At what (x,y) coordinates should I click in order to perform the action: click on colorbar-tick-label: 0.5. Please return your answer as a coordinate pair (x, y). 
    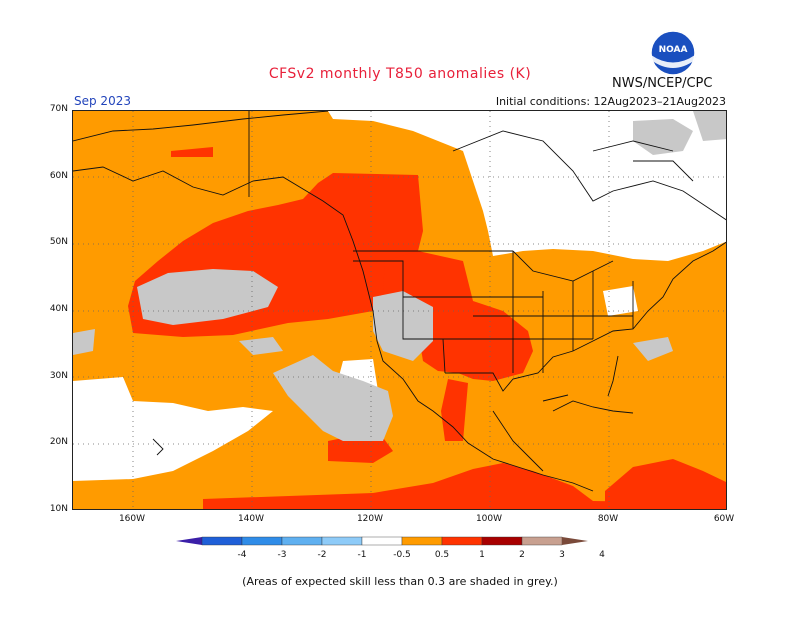
    Looking at the image, I should click on (442, 555).